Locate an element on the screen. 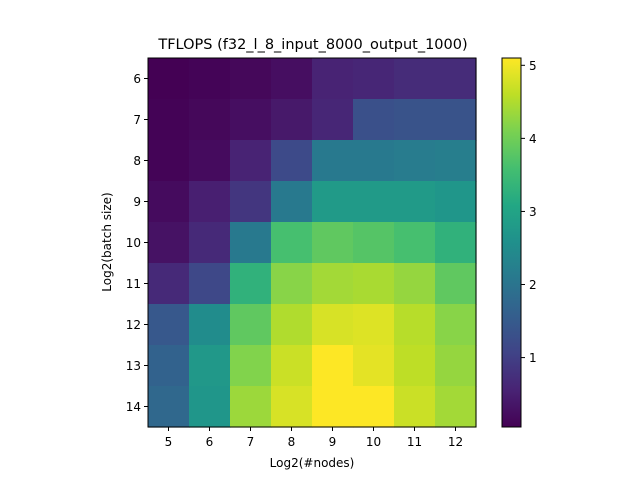 The width and height of the screenshot is (640, 480). x-tick-label: 11 is located at coordinates (414, 442).